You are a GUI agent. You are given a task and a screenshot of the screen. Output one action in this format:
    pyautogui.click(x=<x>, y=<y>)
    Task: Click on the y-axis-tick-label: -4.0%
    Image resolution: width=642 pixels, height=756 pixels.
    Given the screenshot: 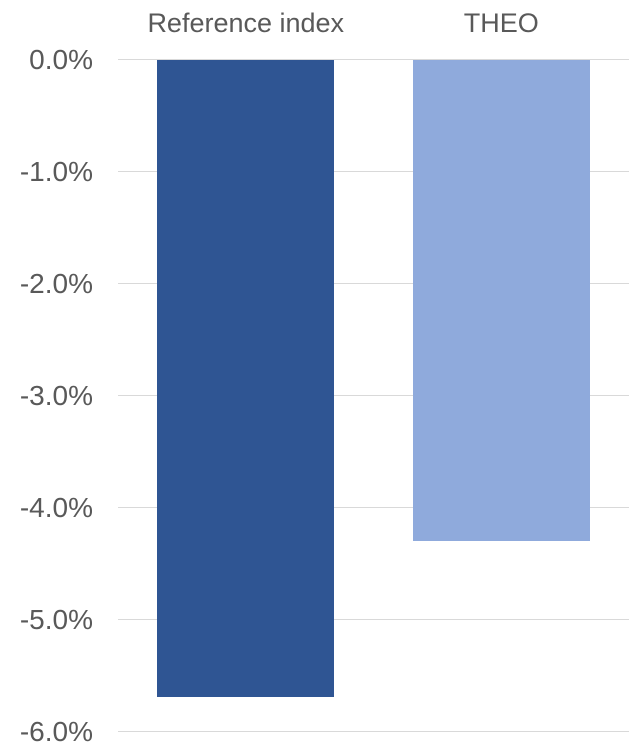 What is the action you would take?
    pyautogui.click(x=56, y=507)
    